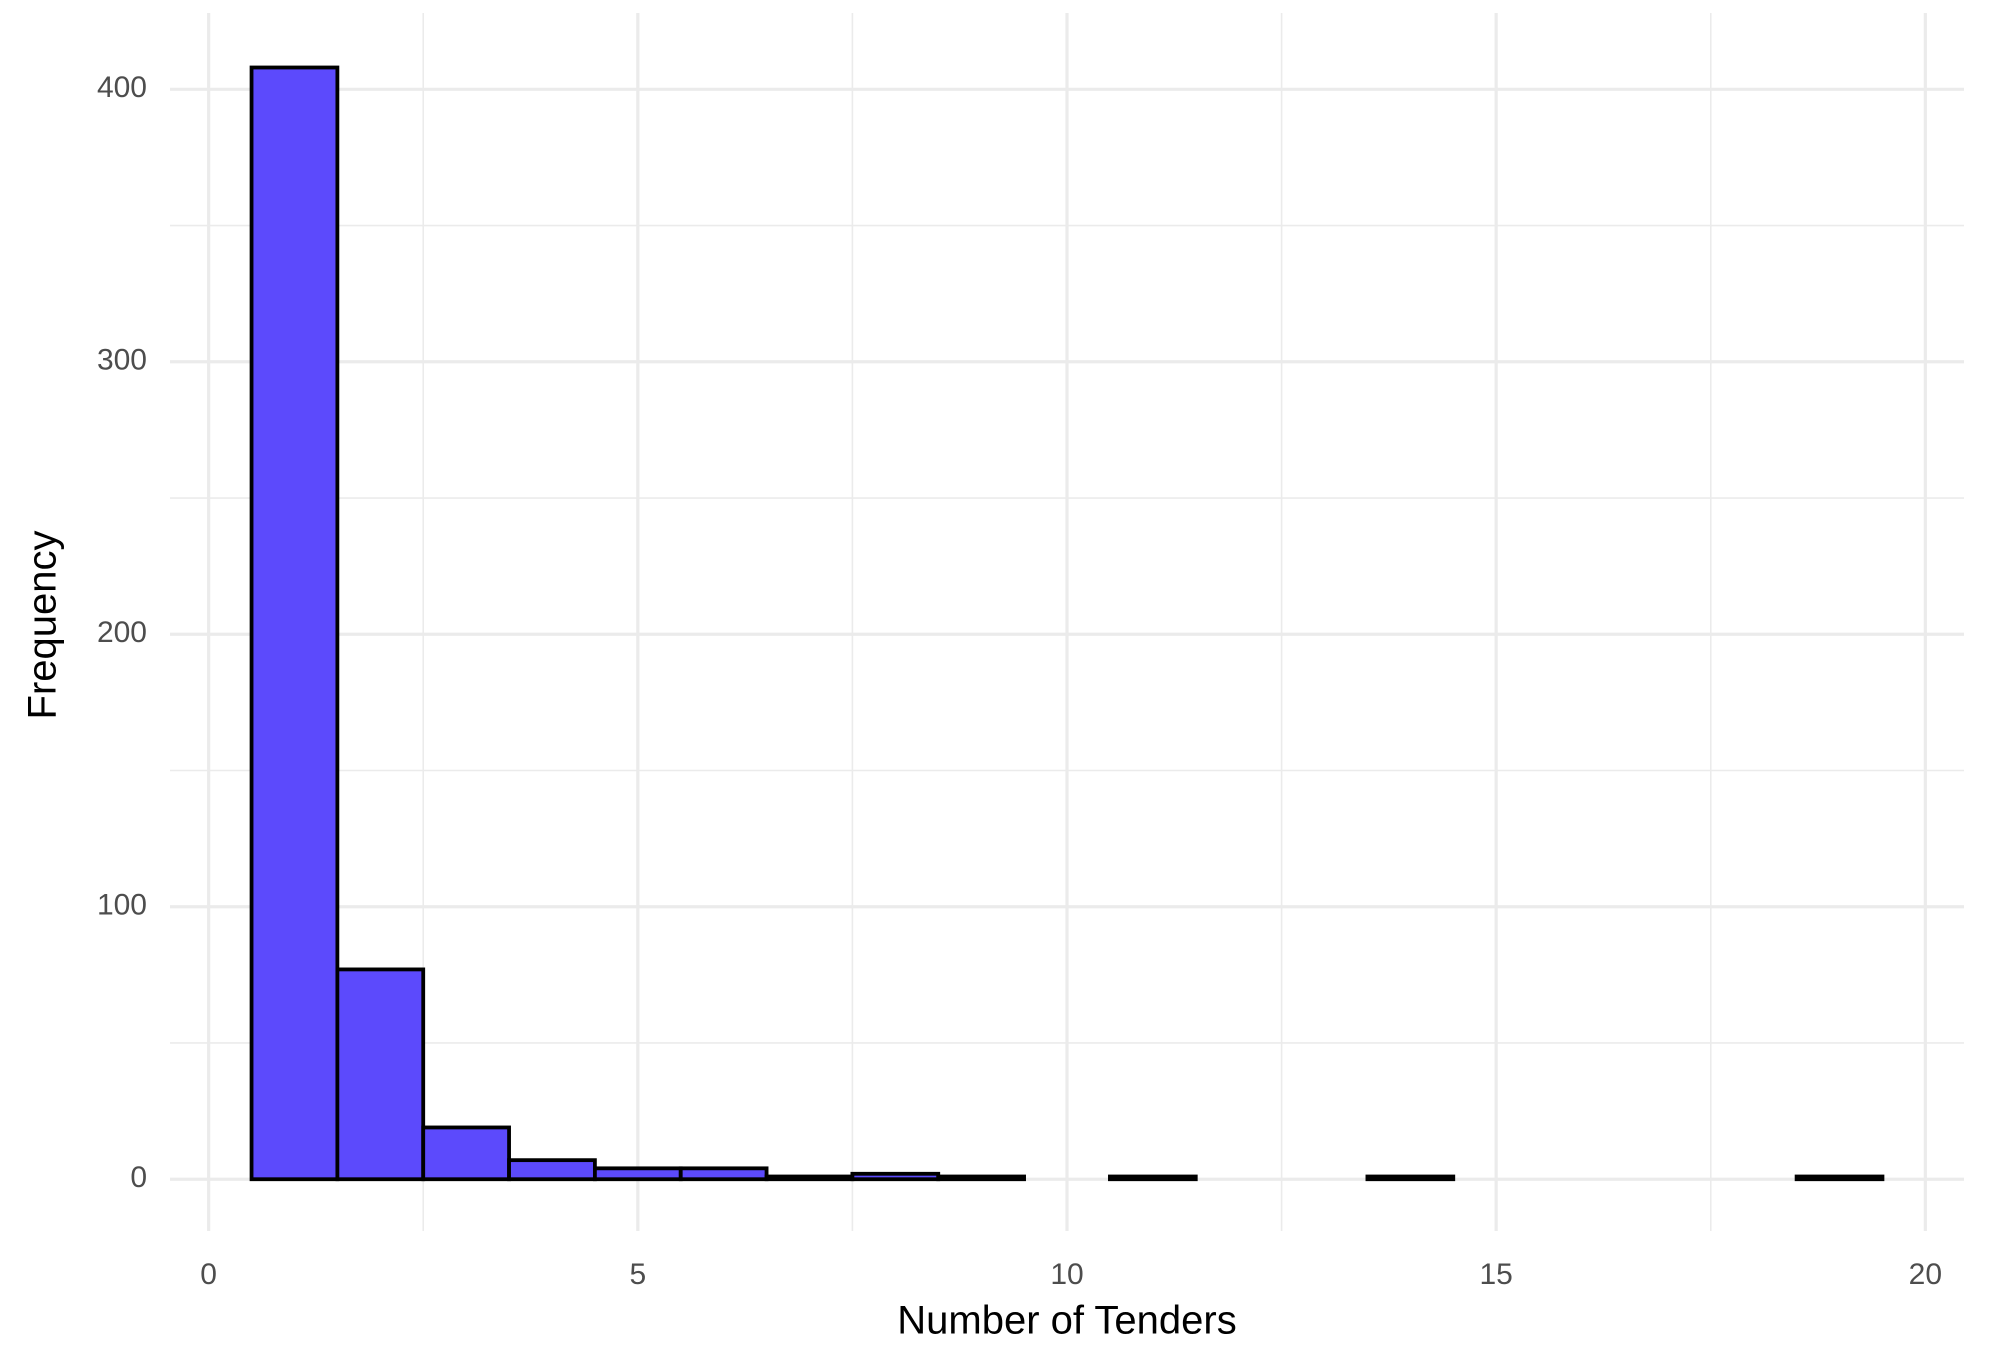  Describe the element at coordinates (122, 87) in the screenshot. I see `y-tick-label: 400` at that location.